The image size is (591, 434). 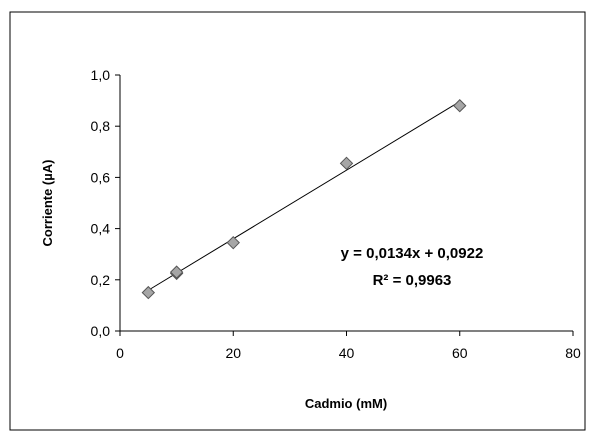 What do you see at coordinates (412, 280) in the screenshot?
I see `r-squared-label: R² = 0,9963` at bounding box center [412, 280].